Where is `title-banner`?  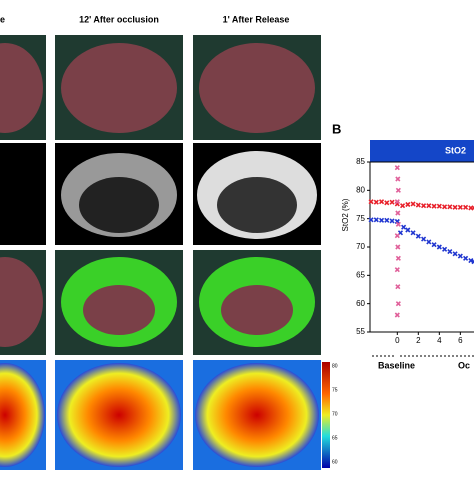 title-banner is located at coordinates (422, 151).